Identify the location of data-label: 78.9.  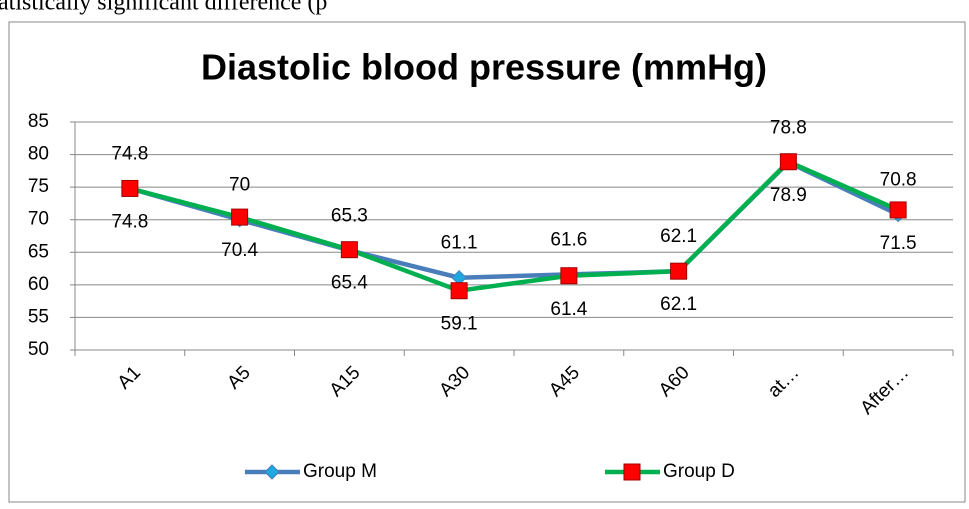
(788, 195).